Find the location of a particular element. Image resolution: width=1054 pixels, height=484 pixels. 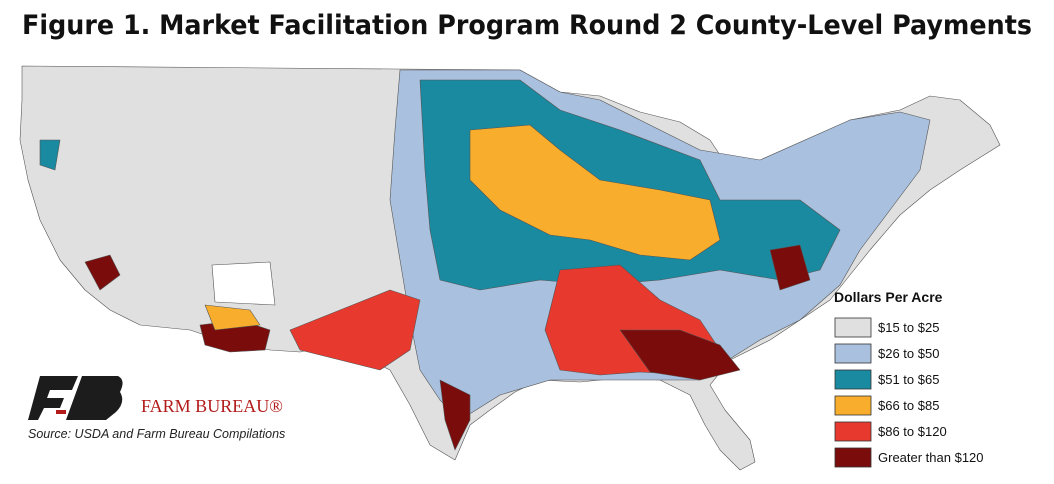

legend-title: Dollars Per Acre is located at coordinates (888, 297).